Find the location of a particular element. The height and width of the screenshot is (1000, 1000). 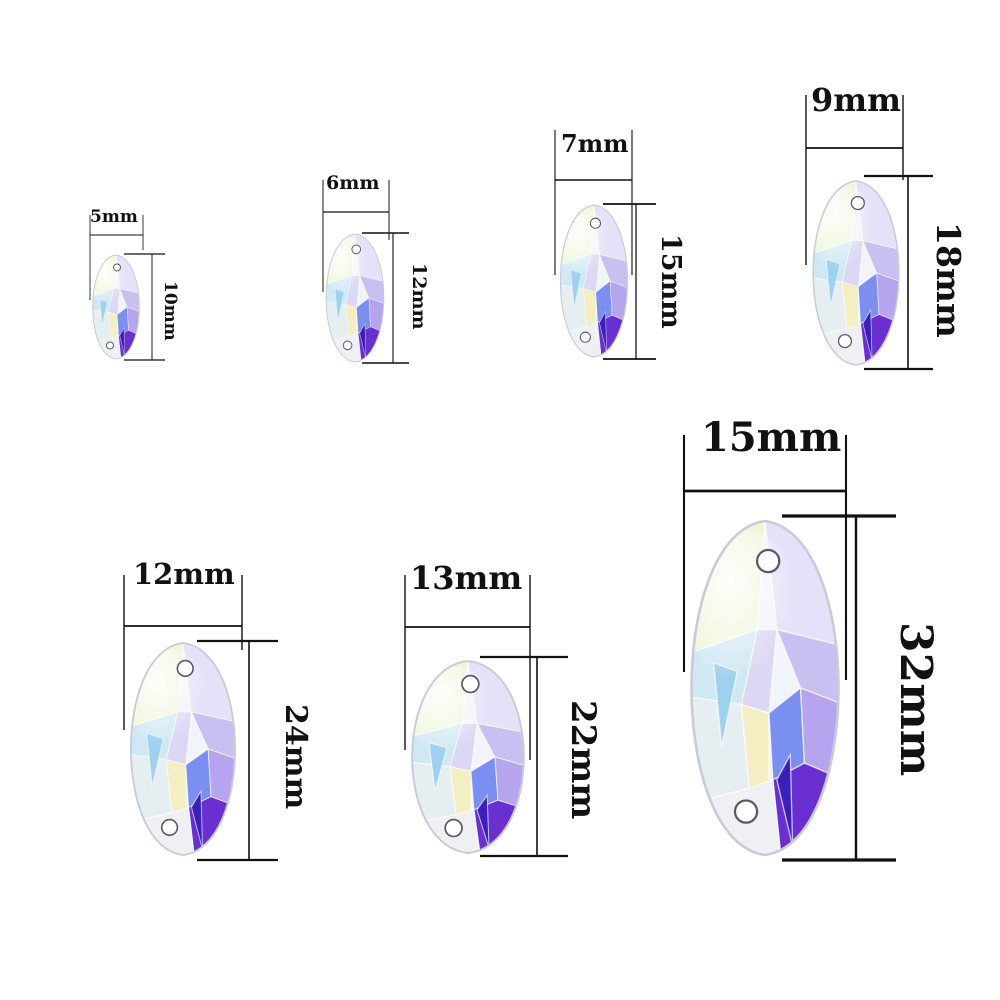

dimension-lines-c7 is located at coordinates (605, 245).